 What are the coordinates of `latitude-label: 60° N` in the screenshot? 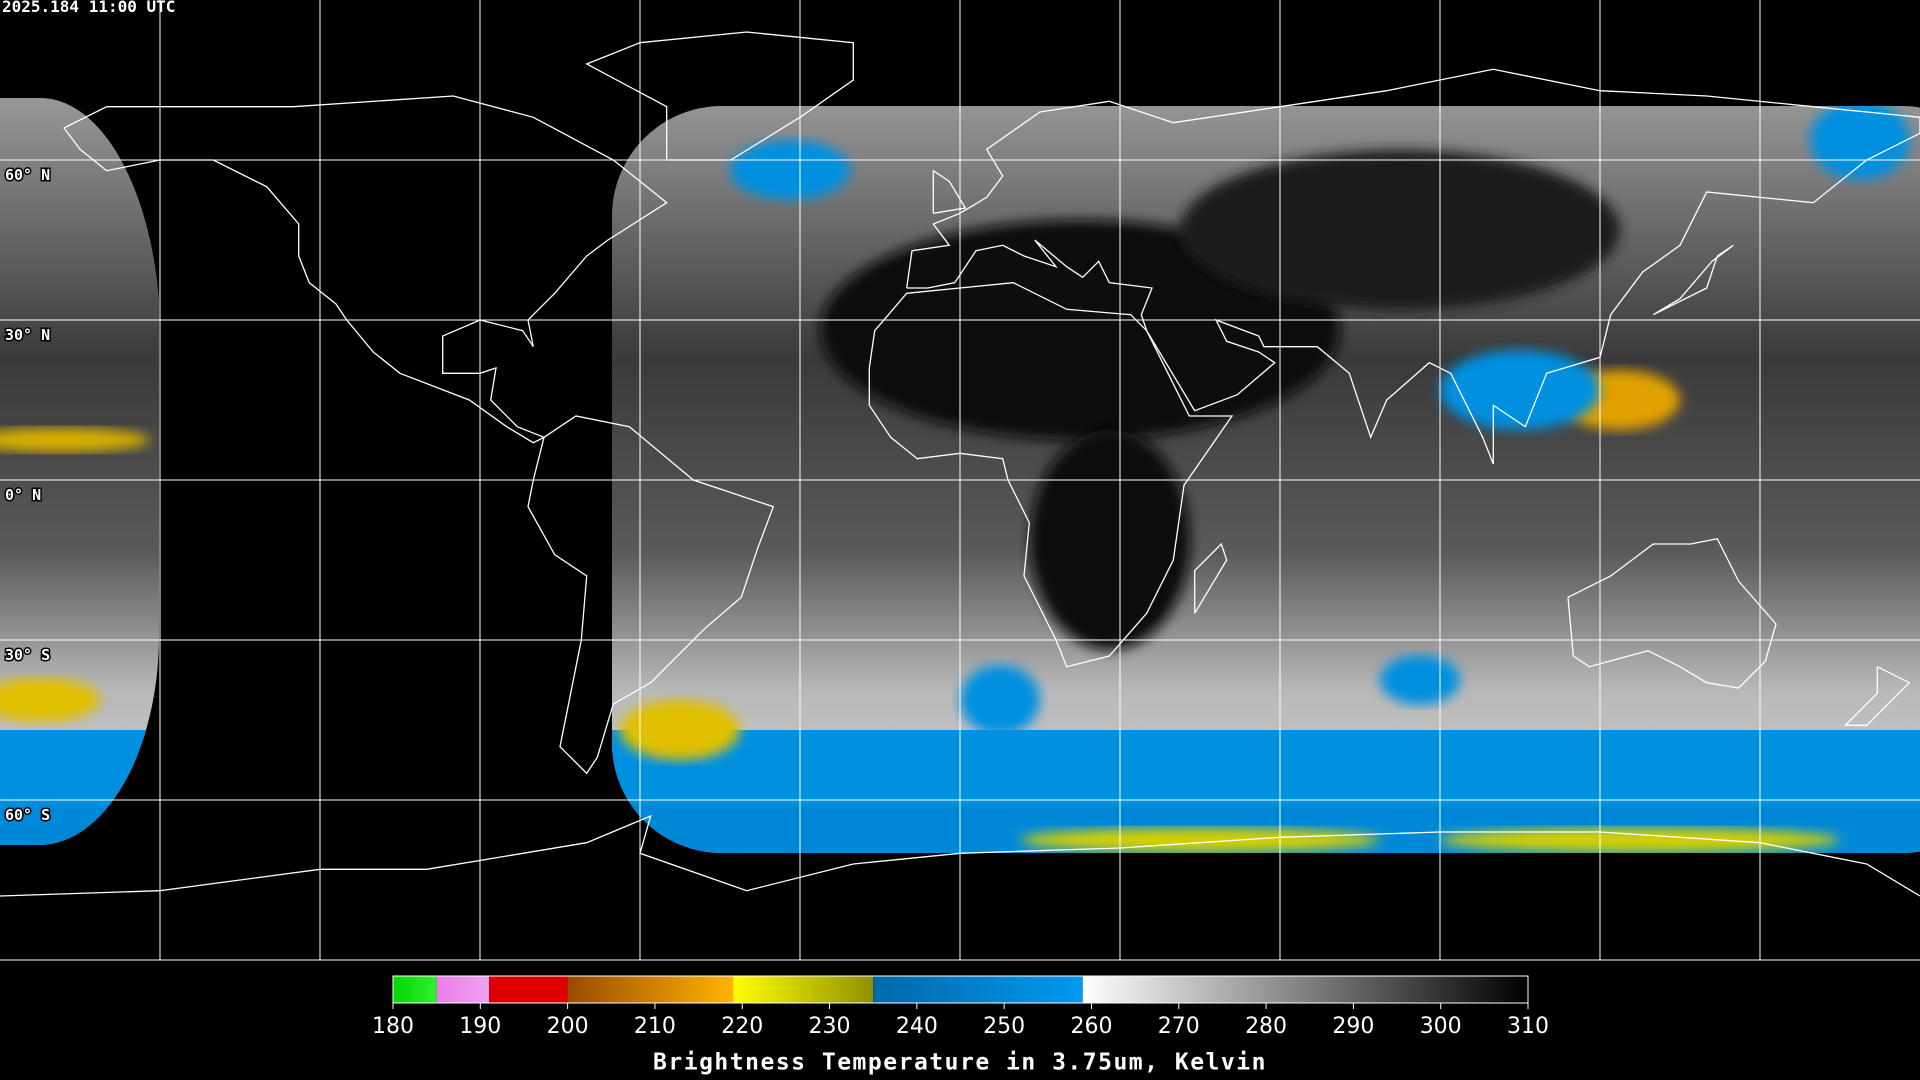 It's located at (27, 175).